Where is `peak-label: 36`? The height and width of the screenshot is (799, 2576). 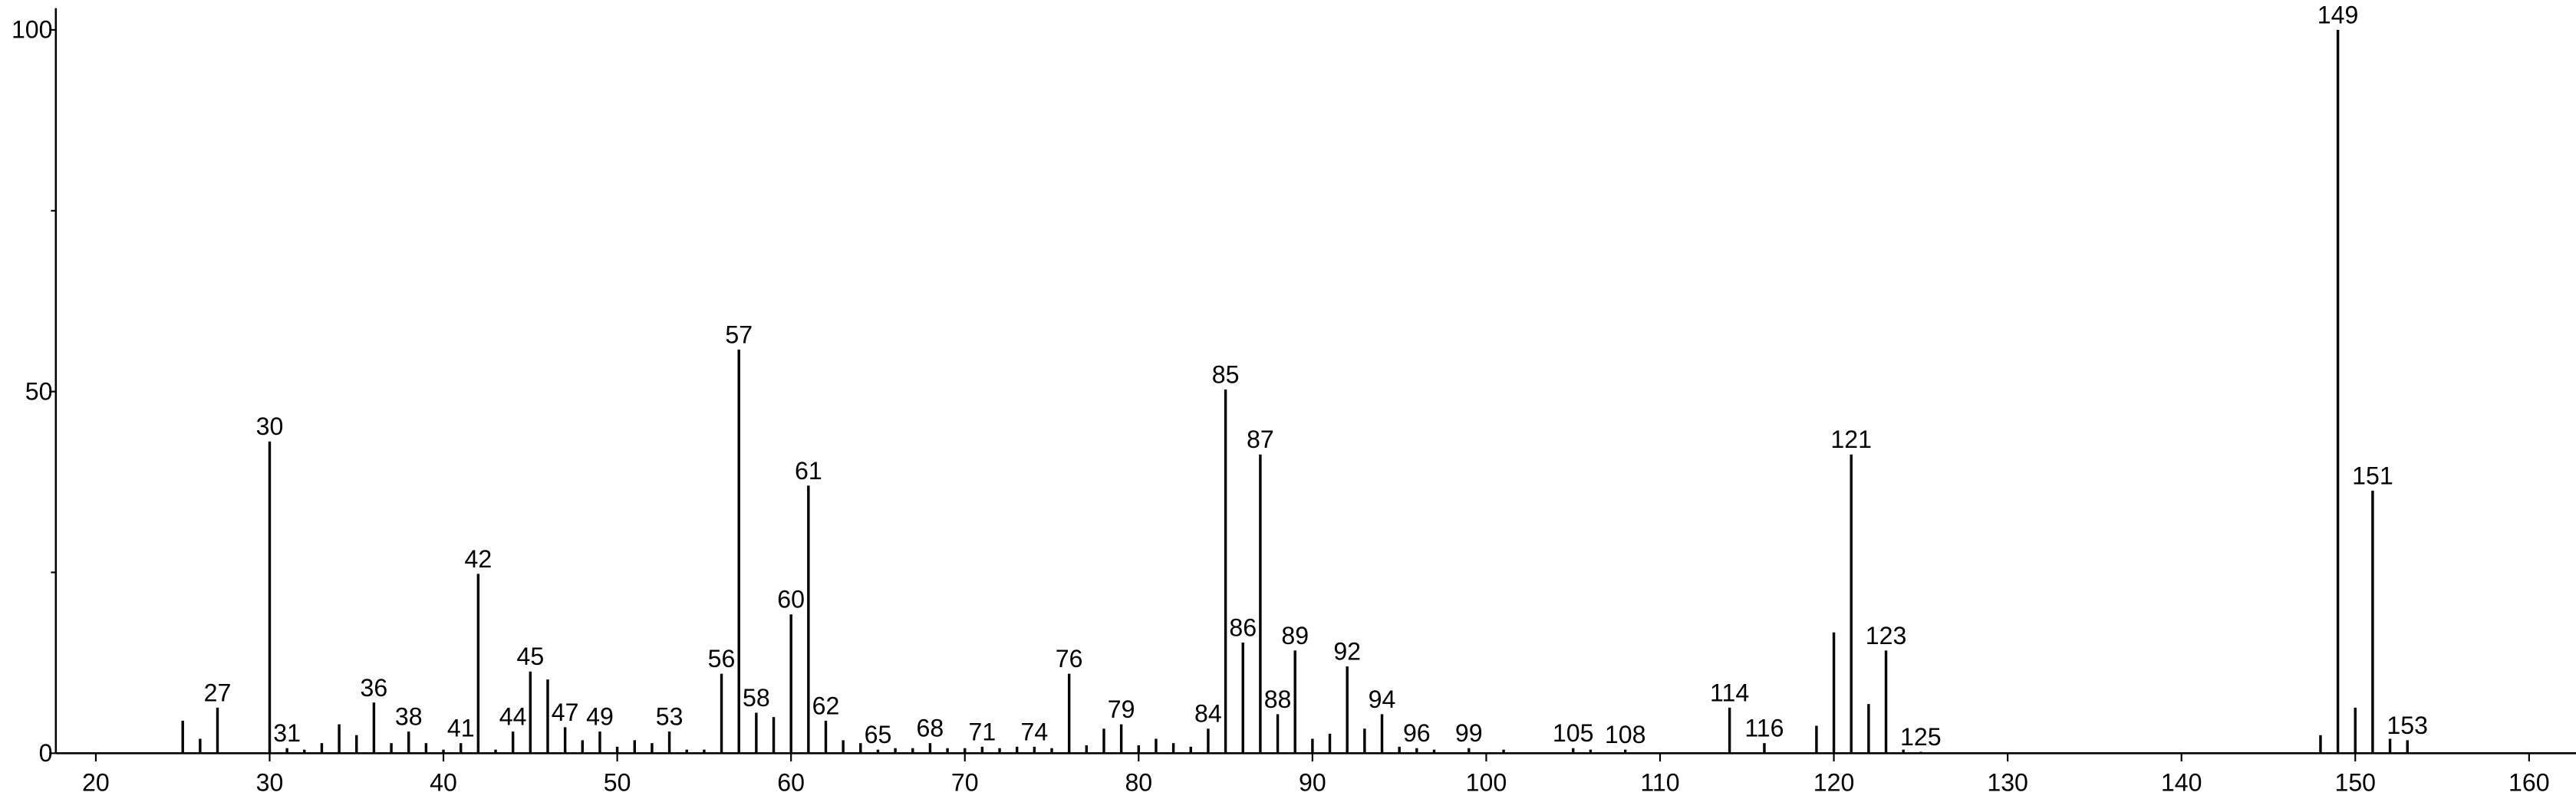 peak-label: 36 is located at coordinates (374, 688).